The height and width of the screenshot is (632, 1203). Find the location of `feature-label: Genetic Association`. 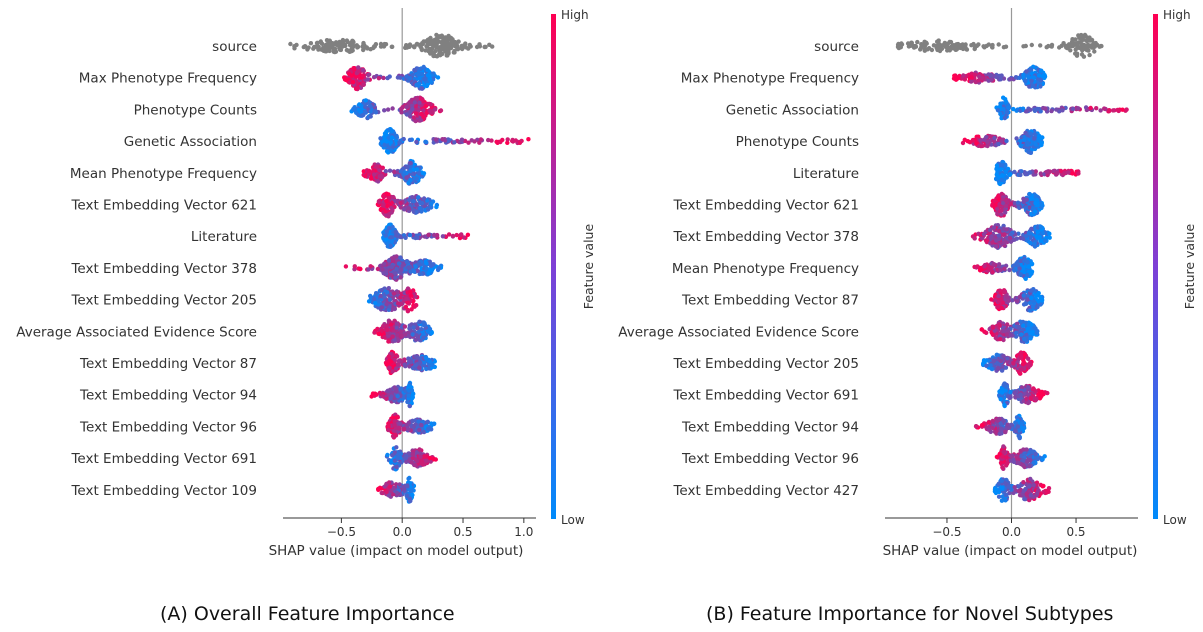

feature-label: Genetic Association is located at coordinates (190, 142).